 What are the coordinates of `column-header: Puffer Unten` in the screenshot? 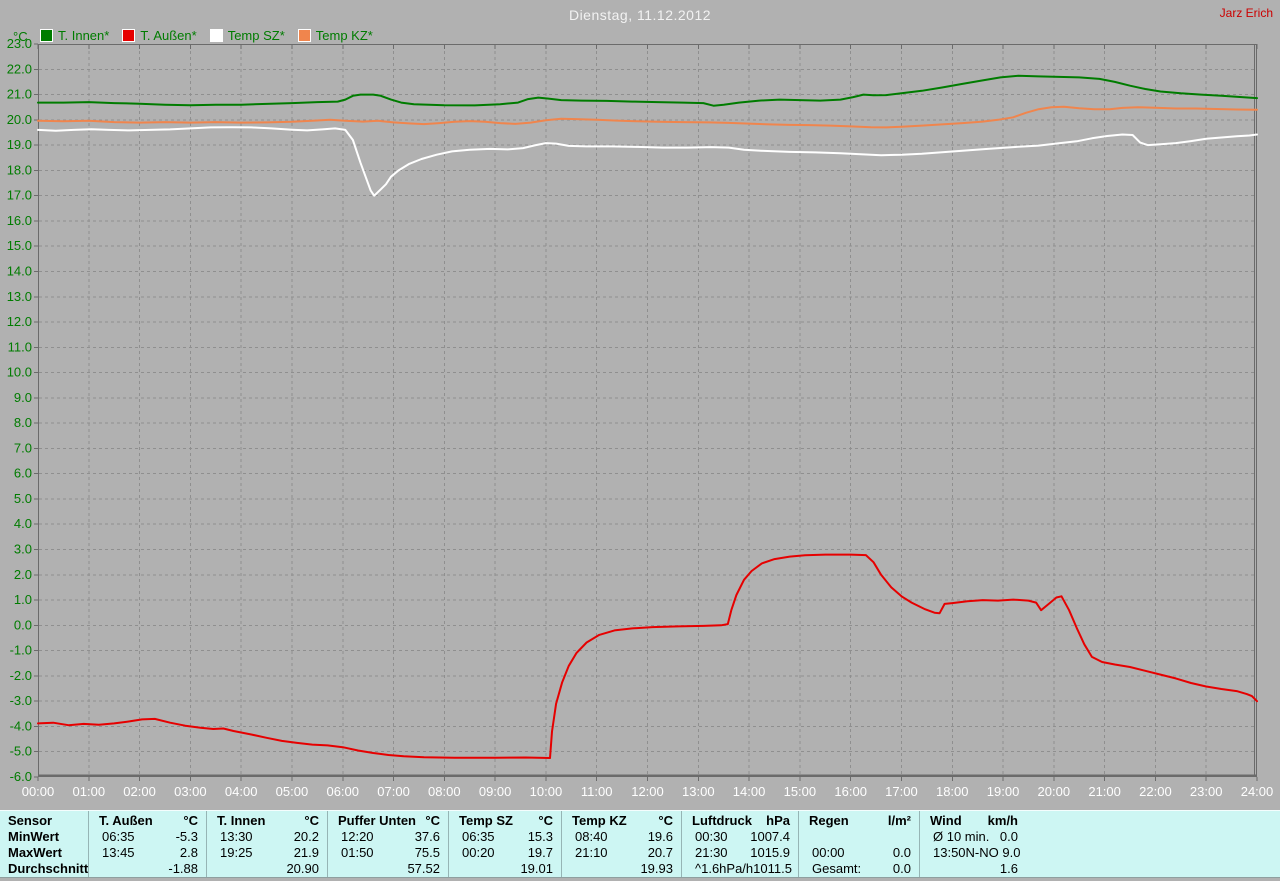 It's located at (377, 820).